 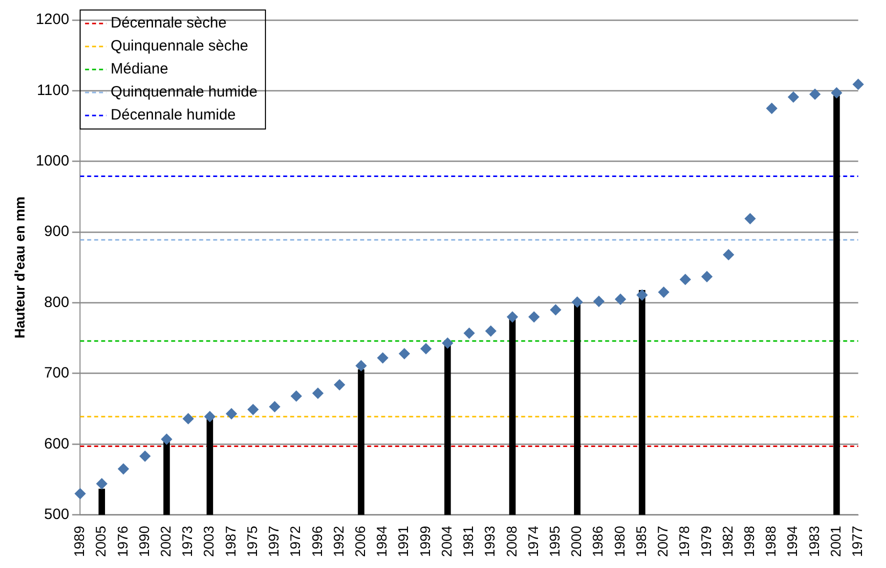 What do you see at coordinates (792, 542) in the screenshot?
I see `x-tick-label: 1994` at bounding box center [792, 542].